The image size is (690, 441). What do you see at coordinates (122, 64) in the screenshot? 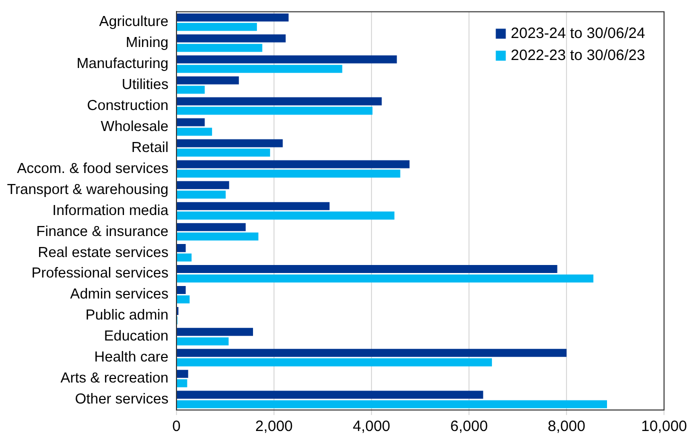
I see `y-tick-label: Manufacturing` at bounding box center [122, 64].